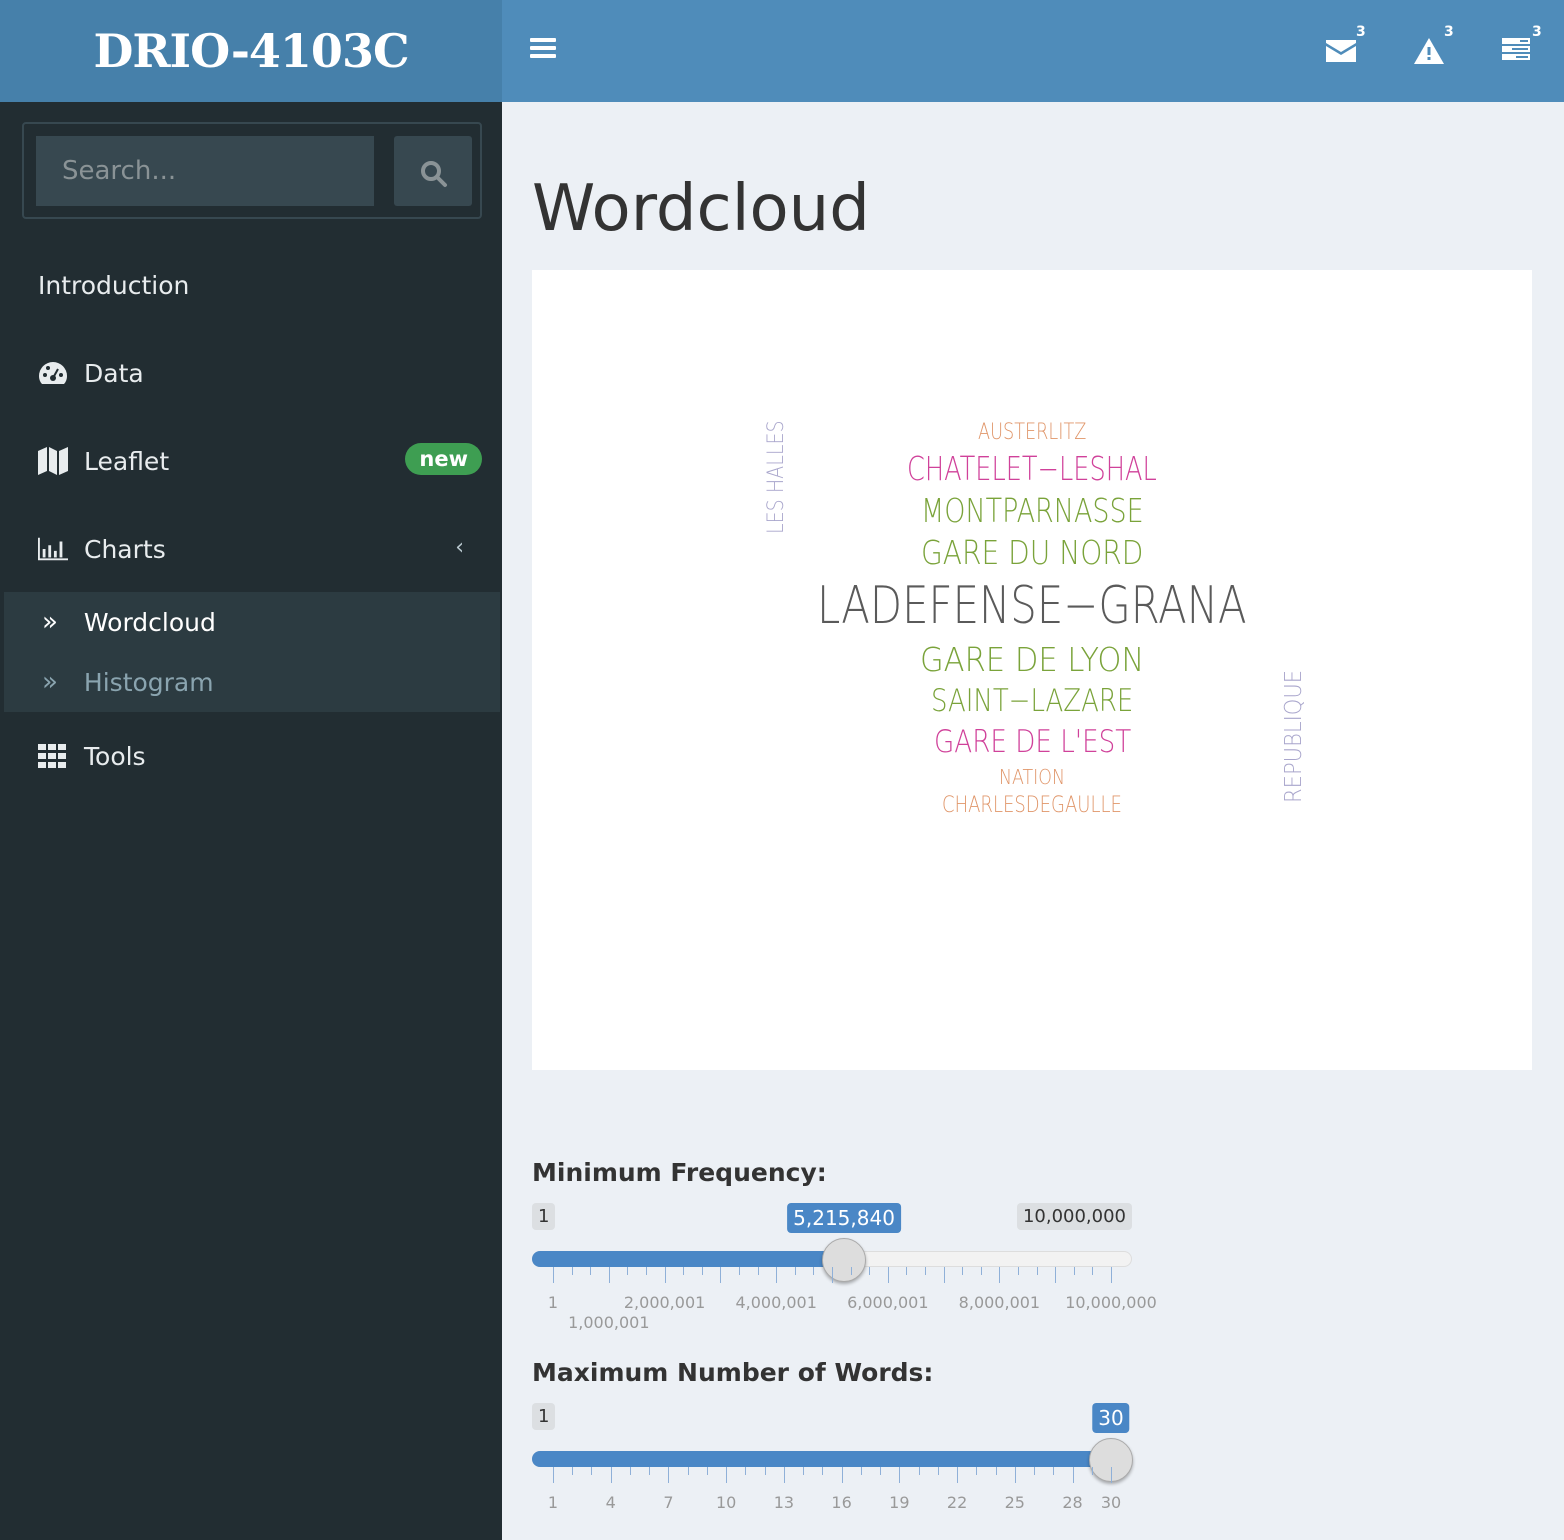 The image size is (1564, 1540). I want to click on sidebar-item-label: Wordcloud, so click(149, 622).